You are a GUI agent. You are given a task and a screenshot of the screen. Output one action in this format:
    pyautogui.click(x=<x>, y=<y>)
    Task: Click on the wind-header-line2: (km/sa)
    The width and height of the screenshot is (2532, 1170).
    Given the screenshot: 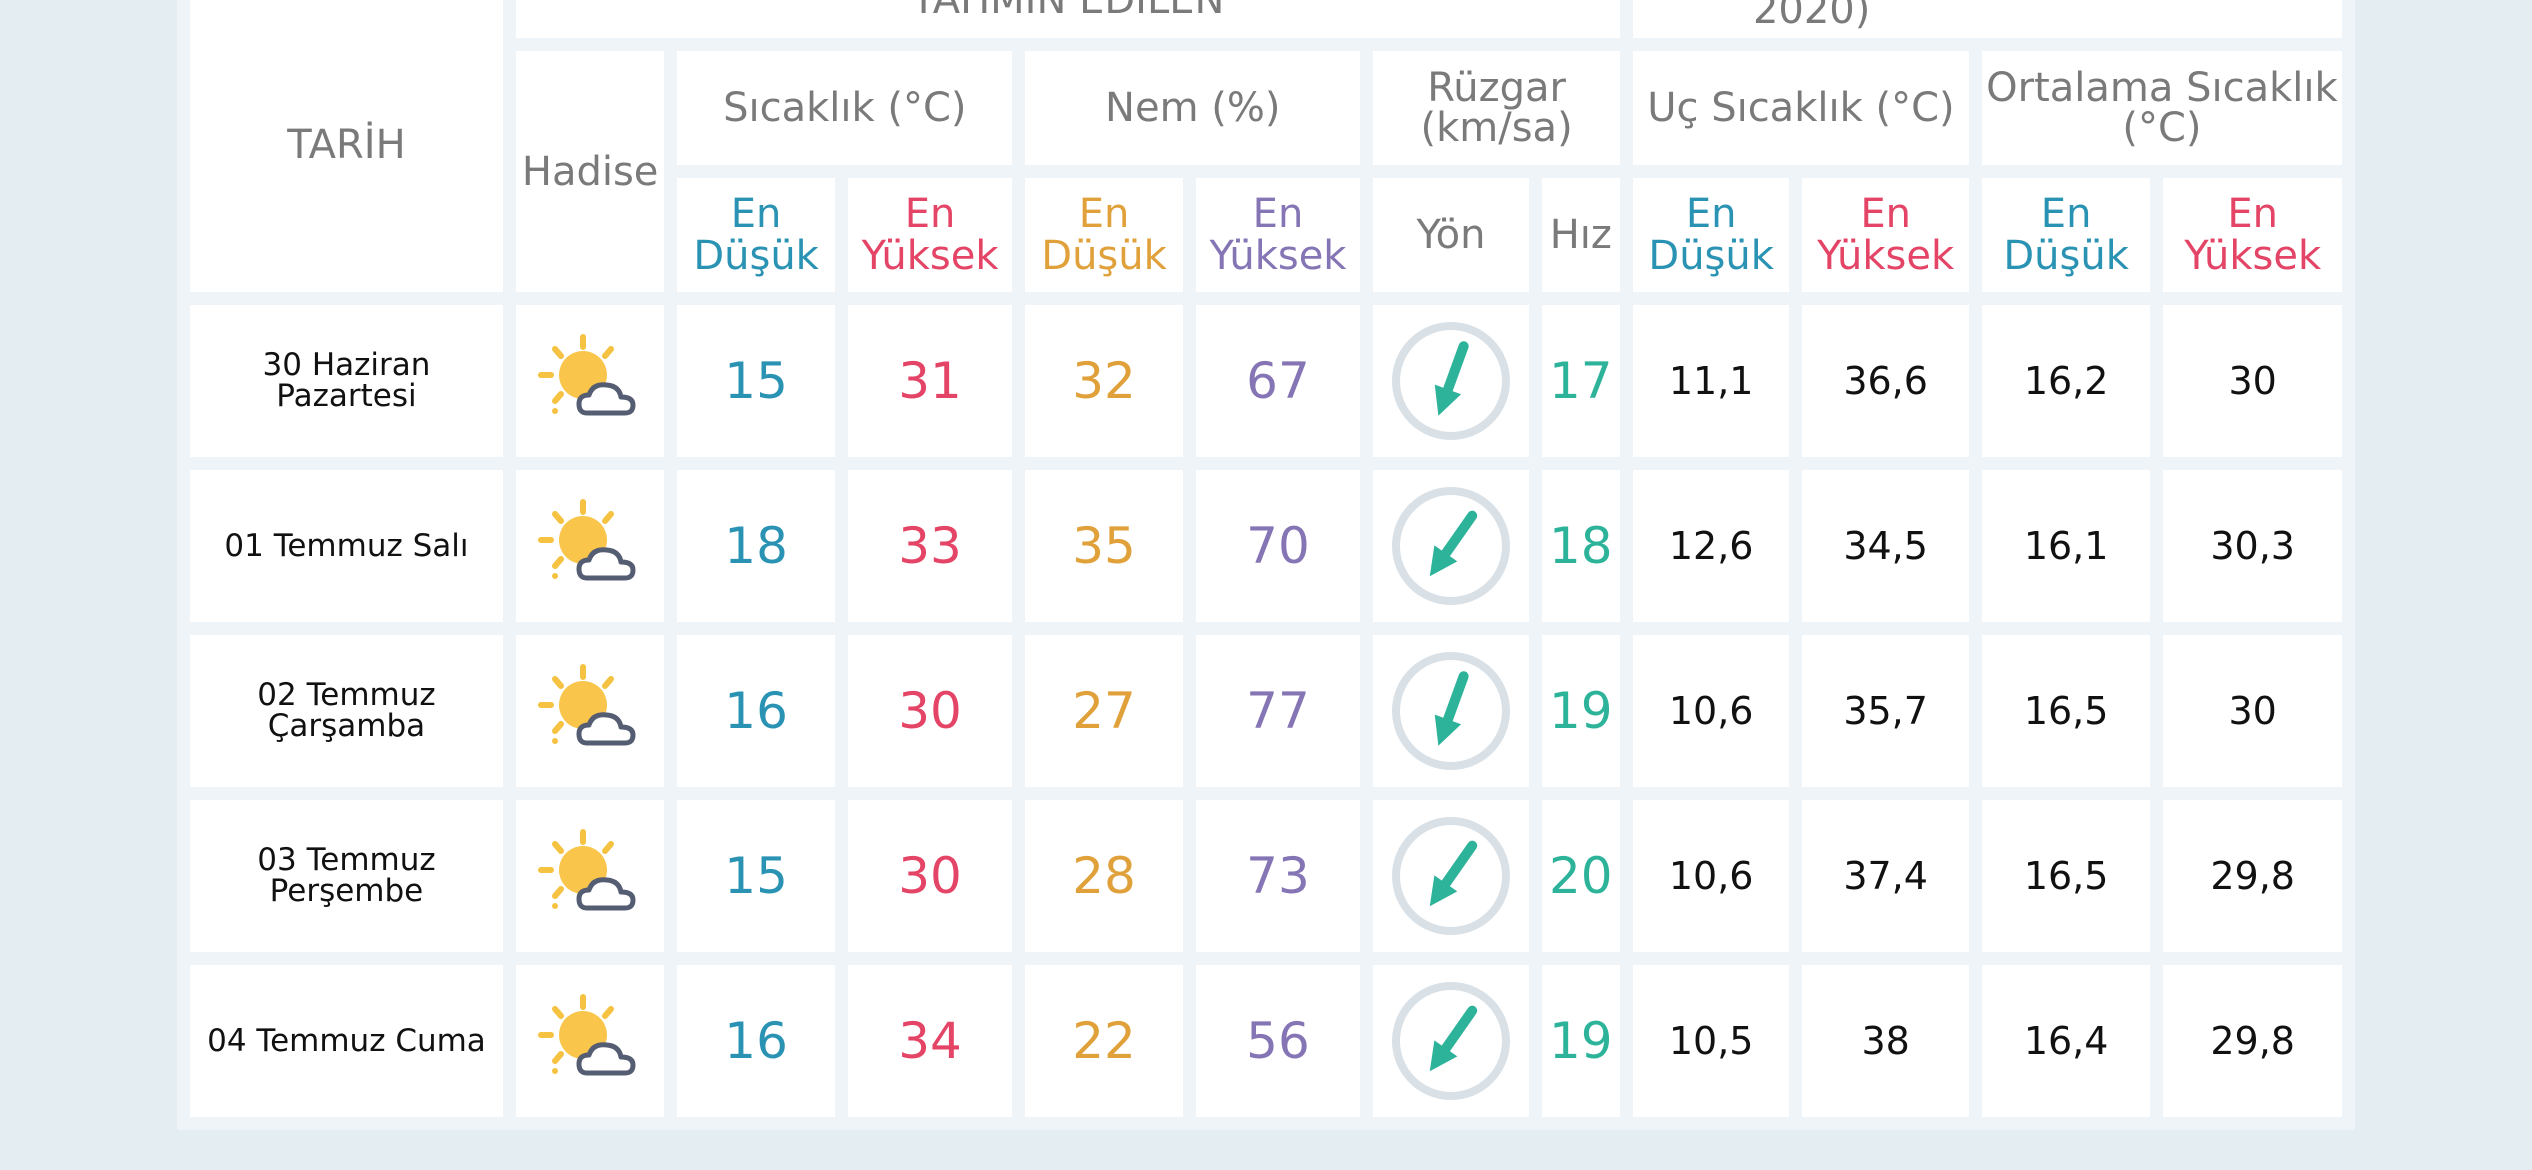 What is the action you would take?
    pyautogui.click(x=1496, y=128)
    